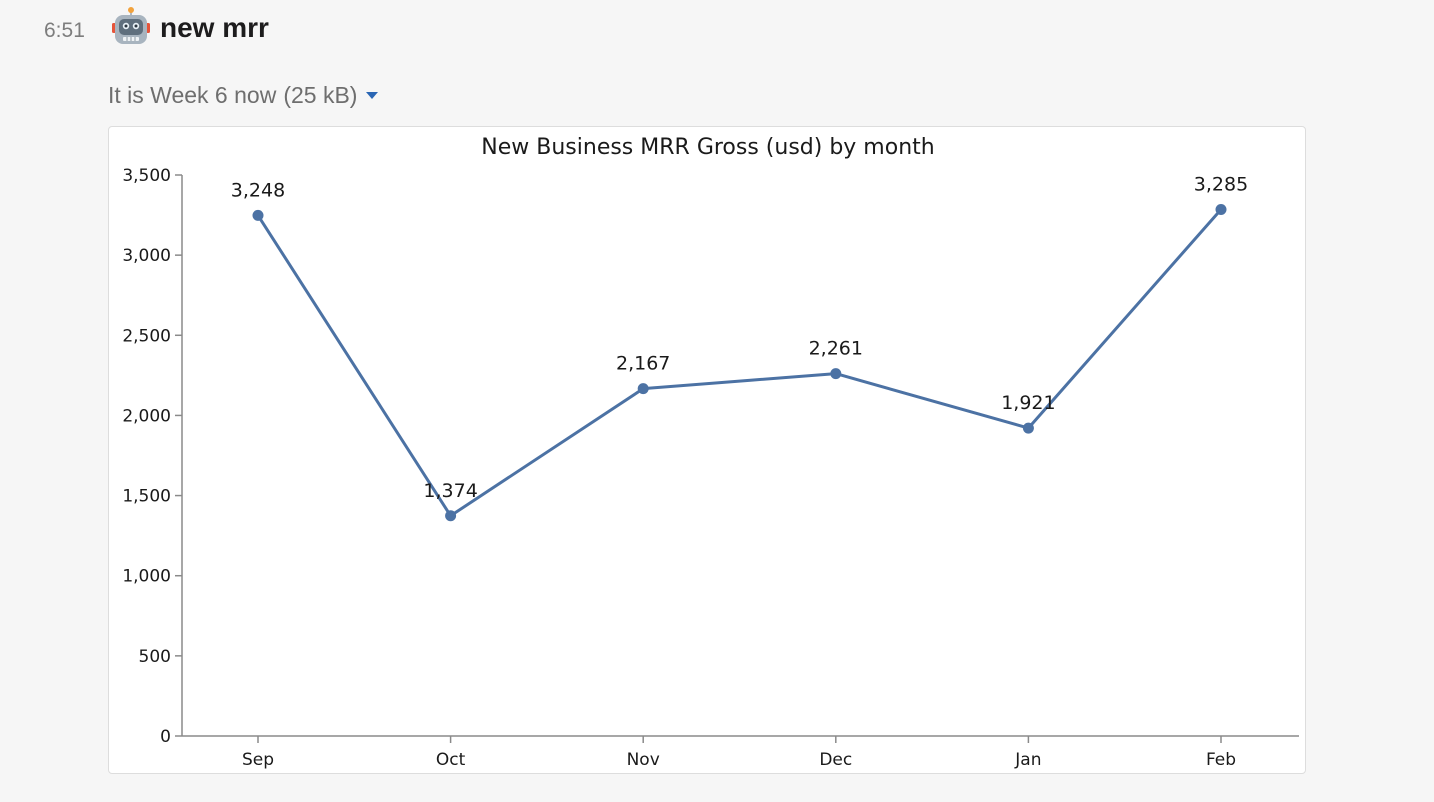  What do you see at coordinates (146, 336) in the screenshot?
I see `y-tick-label: 2,500` at bounding box center [146, 336].